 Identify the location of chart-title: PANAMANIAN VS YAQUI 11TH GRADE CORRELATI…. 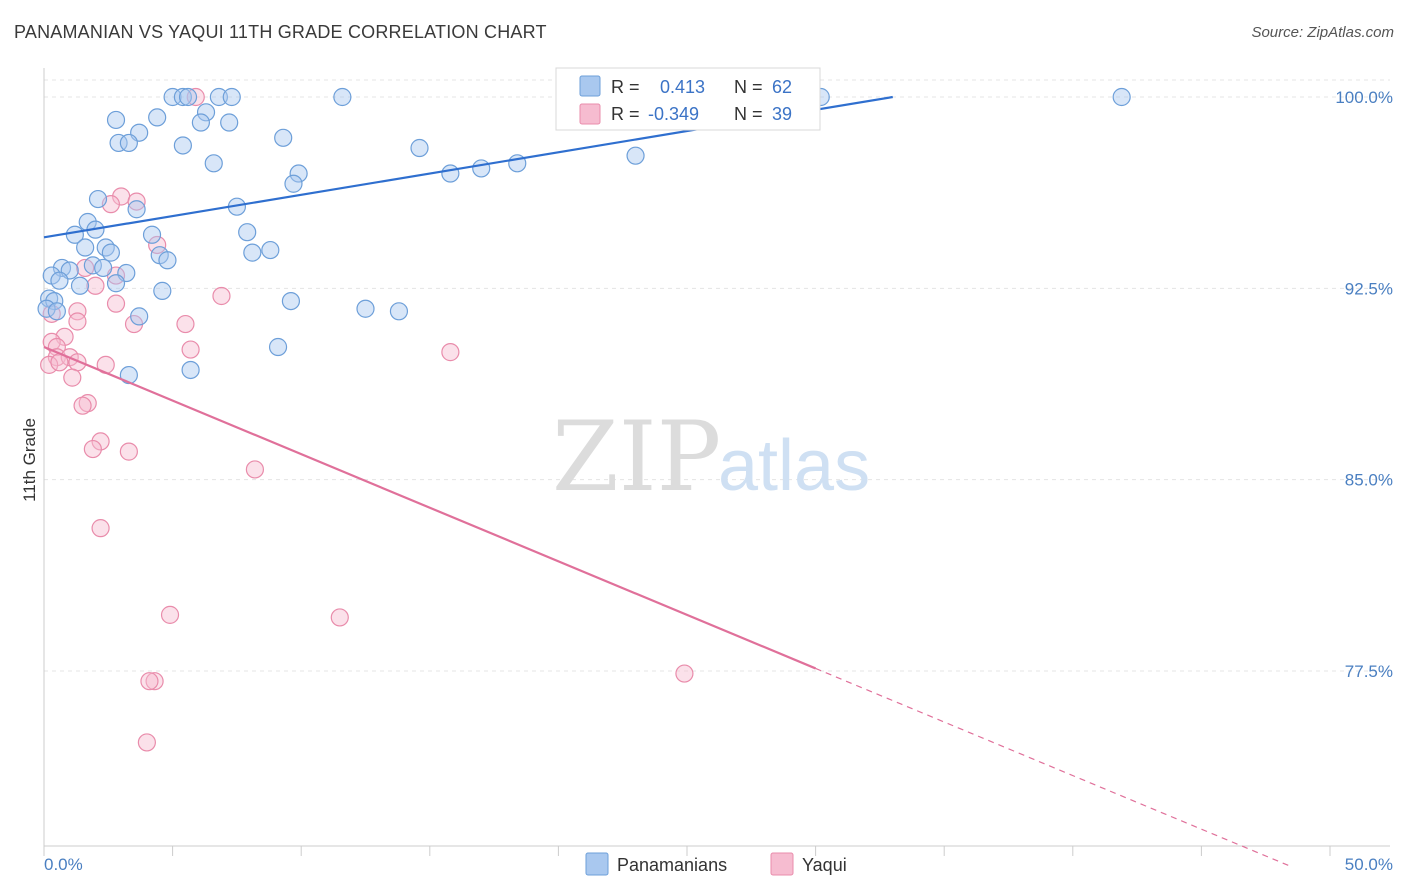
(280, 32).